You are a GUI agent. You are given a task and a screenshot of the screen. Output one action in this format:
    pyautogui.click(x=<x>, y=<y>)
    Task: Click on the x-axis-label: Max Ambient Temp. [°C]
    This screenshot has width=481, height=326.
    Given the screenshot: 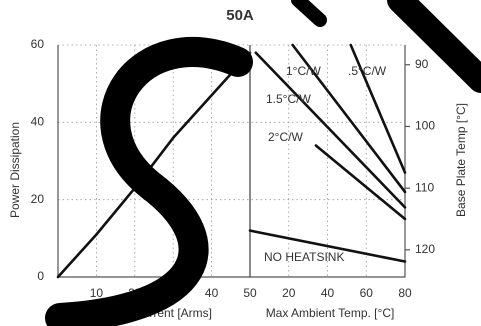 What is the action you would take?
    pyautogui.click(x=330, y=313)
    